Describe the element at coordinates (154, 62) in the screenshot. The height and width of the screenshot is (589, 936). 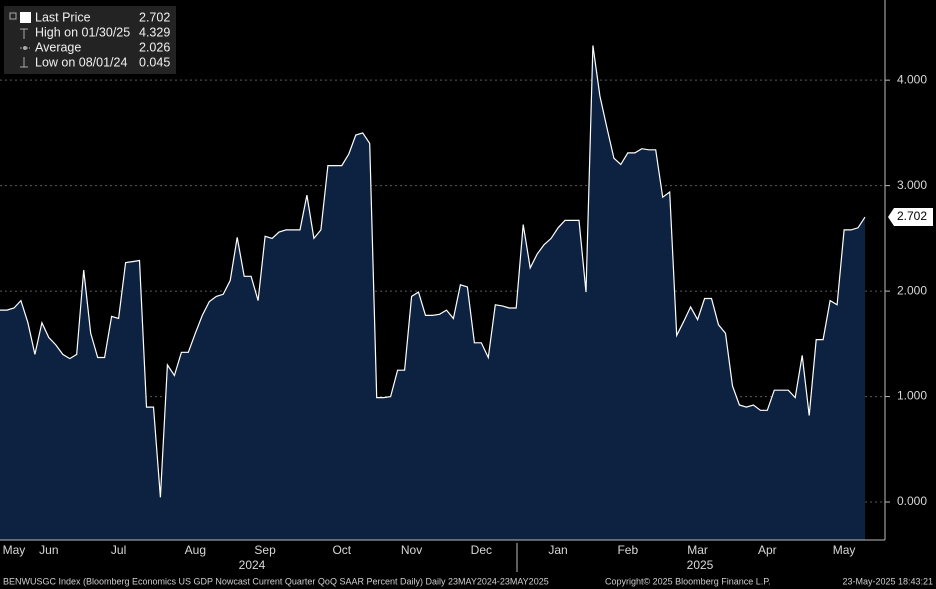
I see `legend-value: 0.045` at that location.